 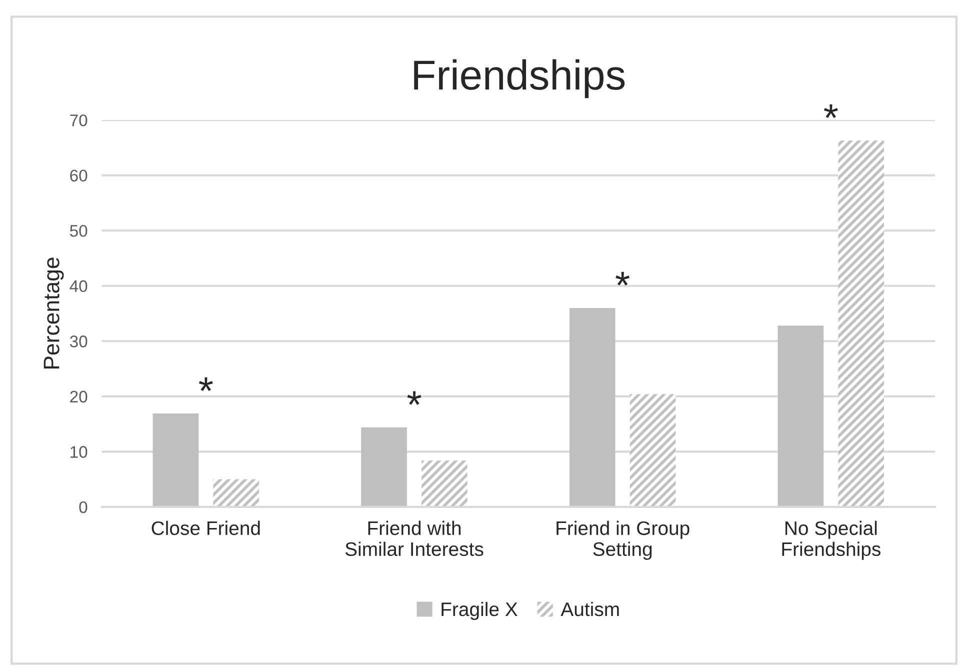 I want to click on y-axis-title: Percentage, so click(x=54, y=313).